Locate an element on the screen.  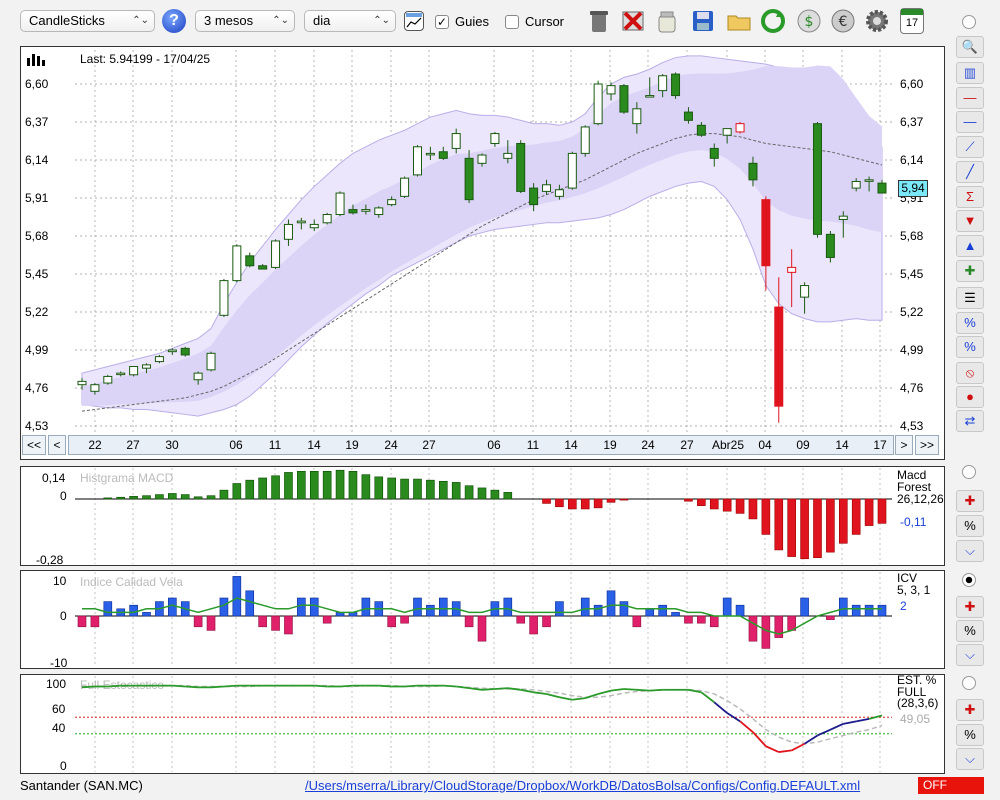
gear-icon is located at coordinates (877, 21).